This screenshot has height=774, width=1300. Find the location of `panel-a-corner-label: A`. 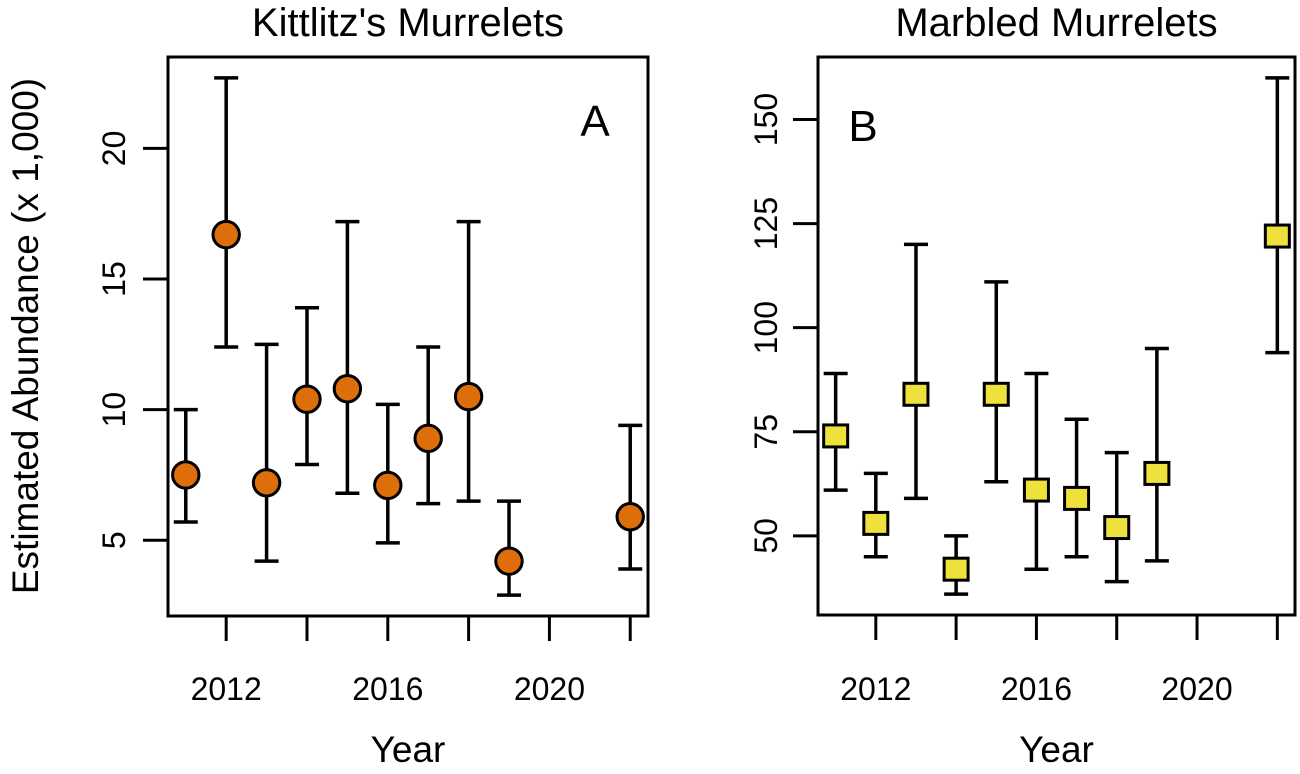

panel-a-corner-label: A is located at coordinates (595, 121).